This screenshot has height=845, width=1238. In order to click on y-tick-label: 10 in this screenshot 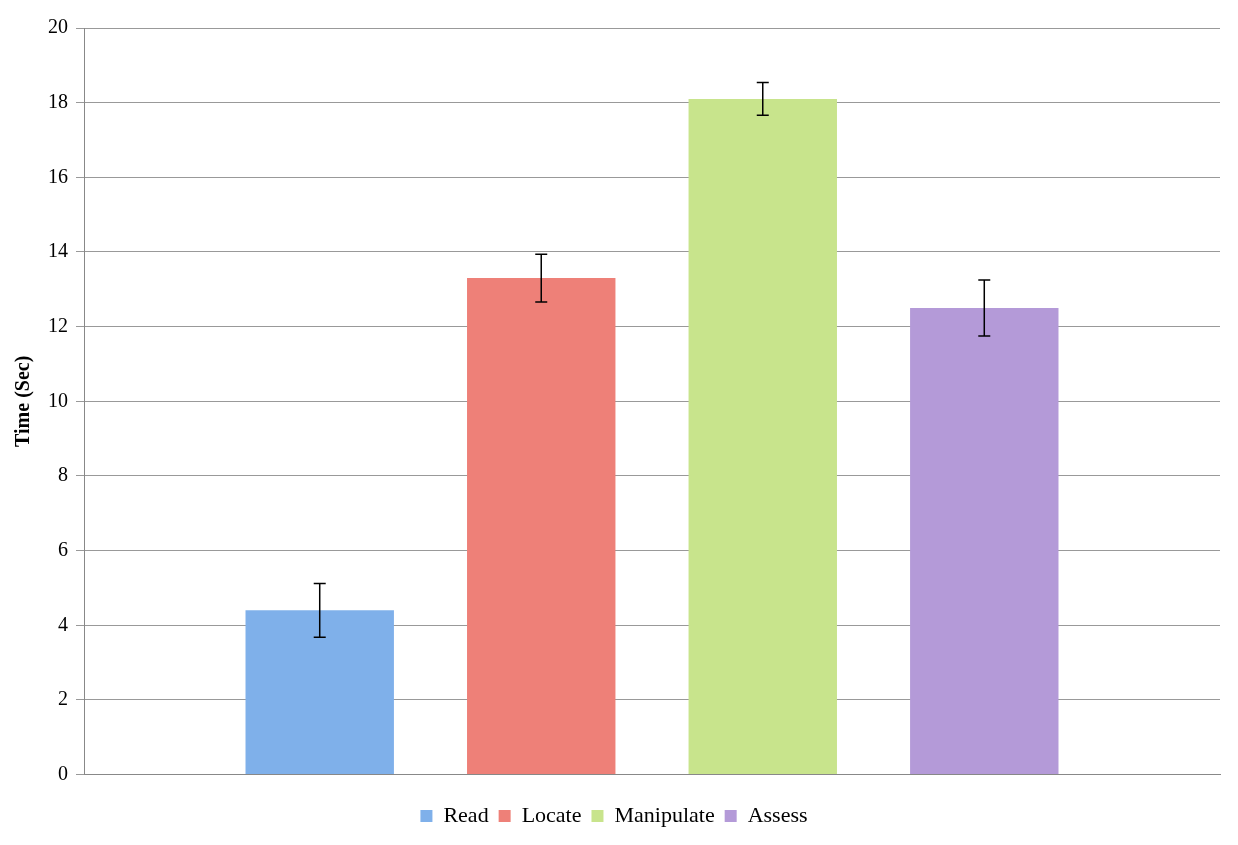, I will do `click(58, 399)`.